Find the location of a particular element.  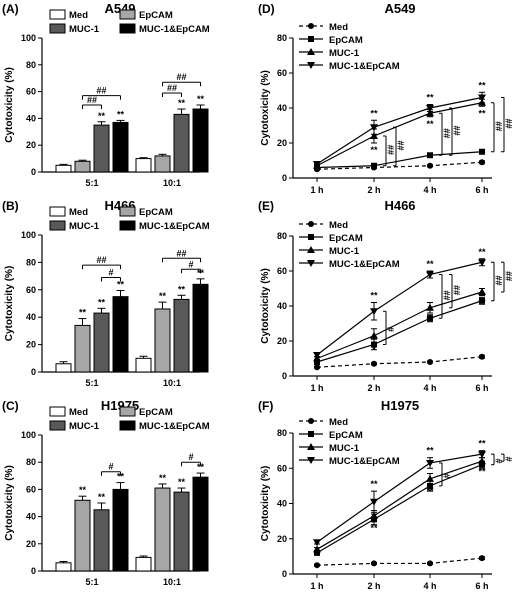

panel-d-y-tick-label: 40 is located at coordinates (282, 108).